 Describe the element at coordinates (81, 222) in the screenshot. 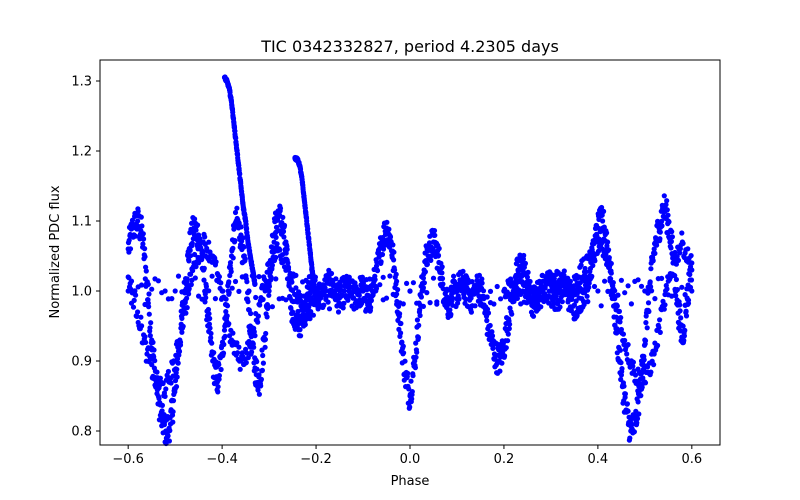

I see `y-tick-label: 1.1` at that location.